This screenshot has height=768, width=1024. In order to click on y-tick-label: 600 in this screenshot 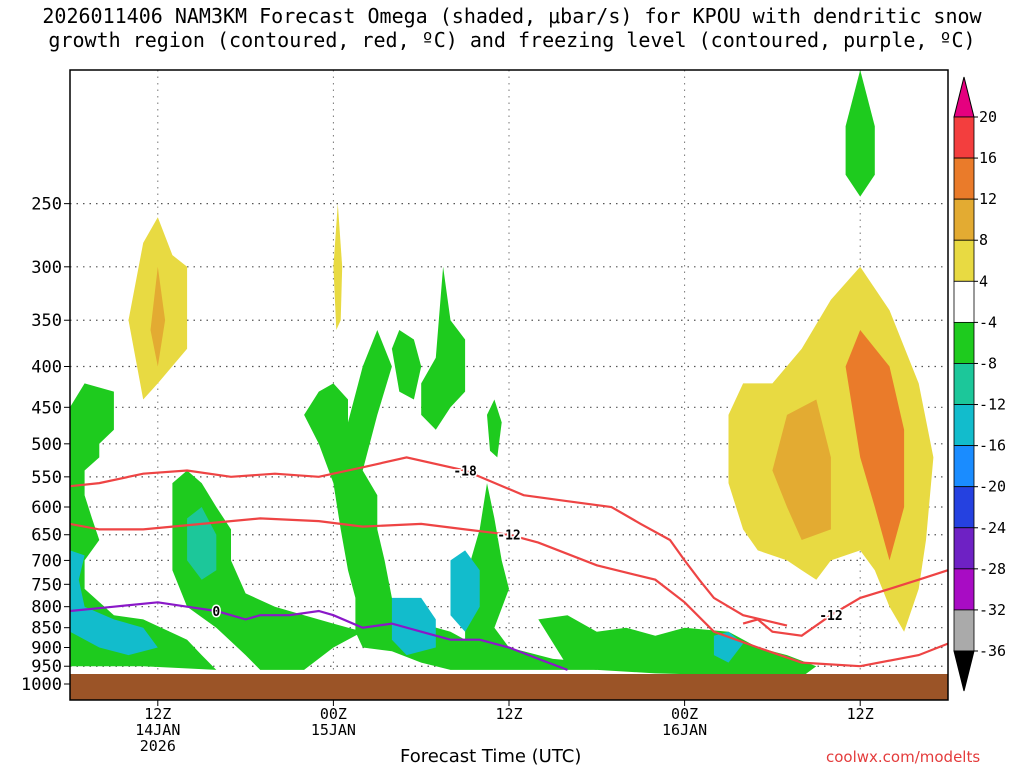, I will do `click(46, 508)`.